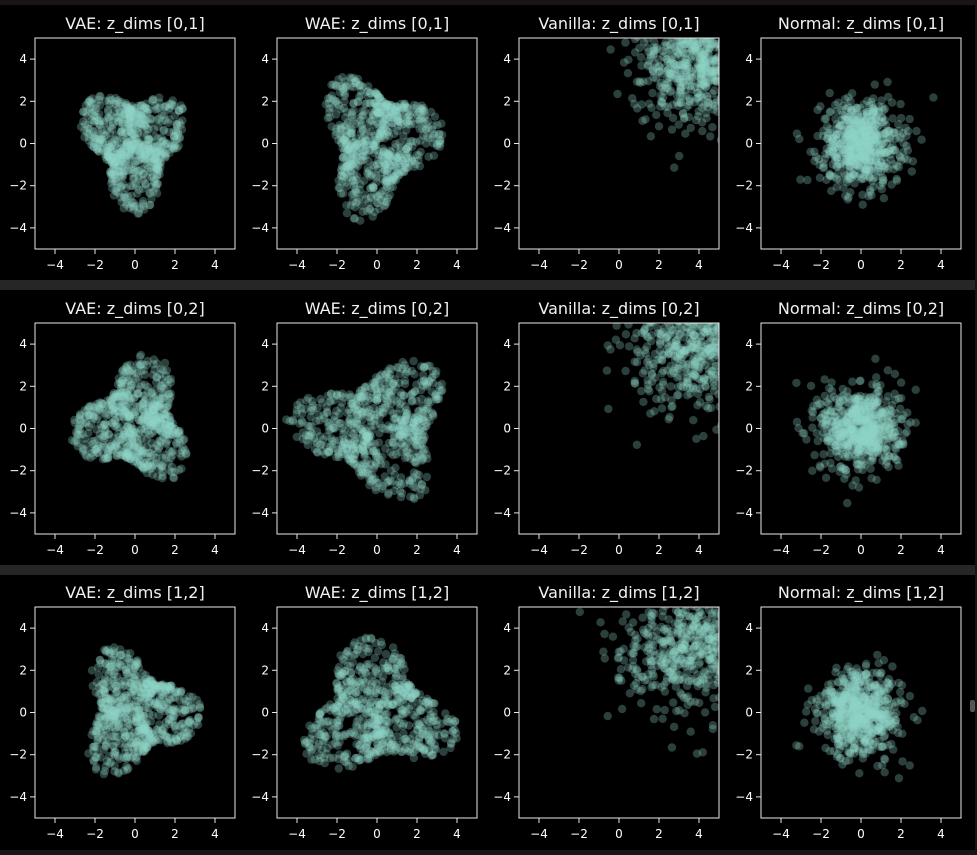 The height and width of the screenshot is (855, 977). What do you see at coordinates (972, 706) in the screenshot?
I see `scrollbar-thumb` at bounding box center [972, 706].